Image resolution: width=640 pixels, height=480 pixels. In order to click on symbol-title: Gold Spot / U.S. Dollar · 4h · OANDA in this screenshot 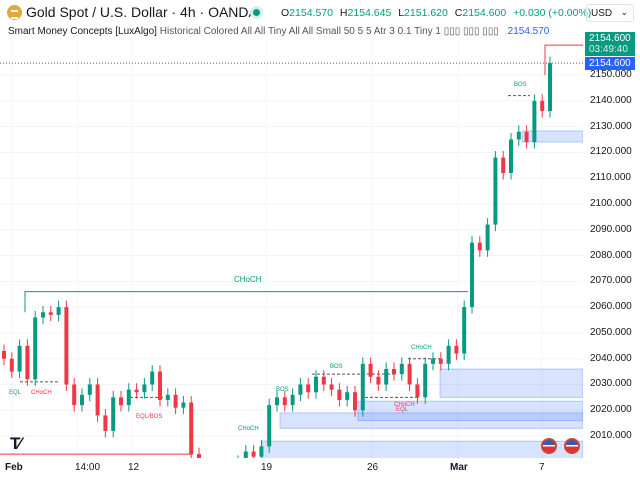, I will do `click(142, 12)`.